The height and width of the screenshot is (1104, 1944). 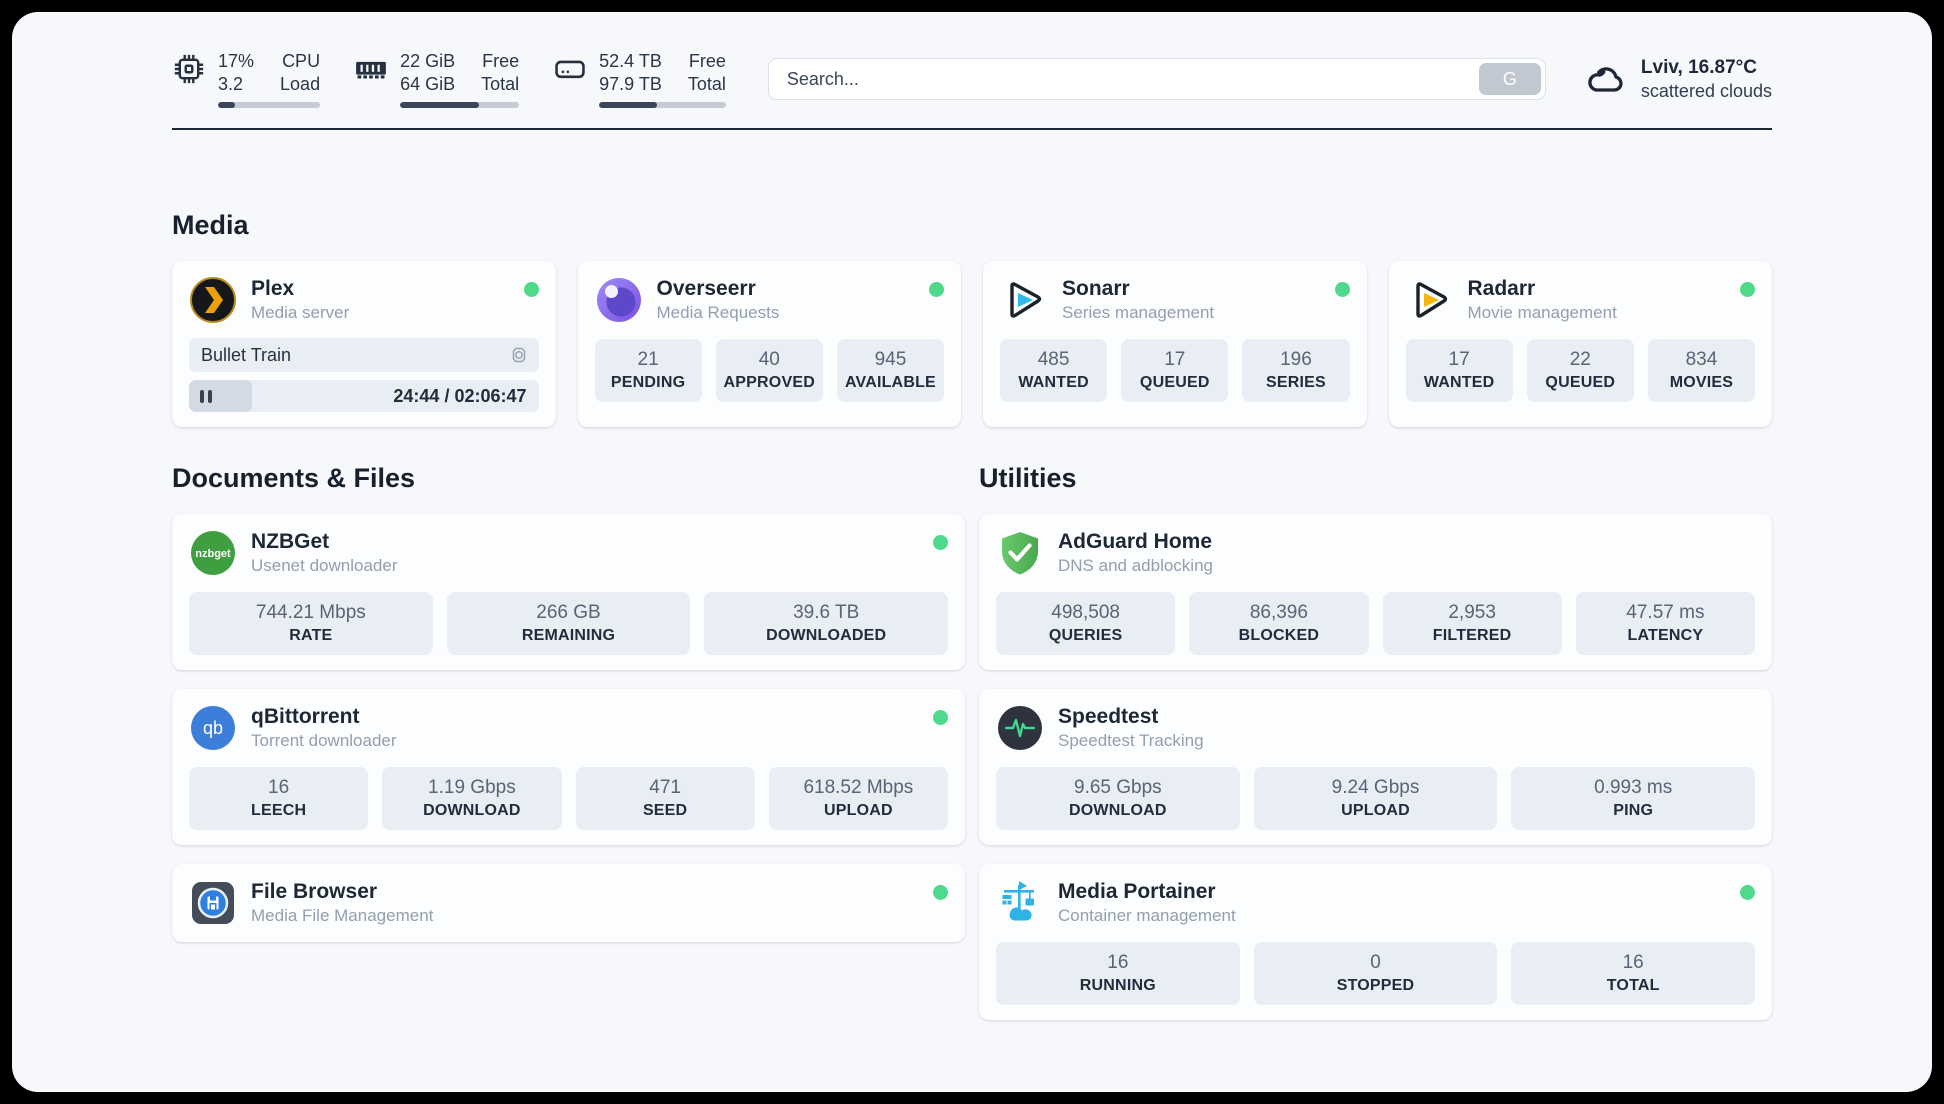 What do you see at coordinates (1295, 382) in the screenshot?
I see `stat-label: SERIES` at bounding box center [1295, 382].